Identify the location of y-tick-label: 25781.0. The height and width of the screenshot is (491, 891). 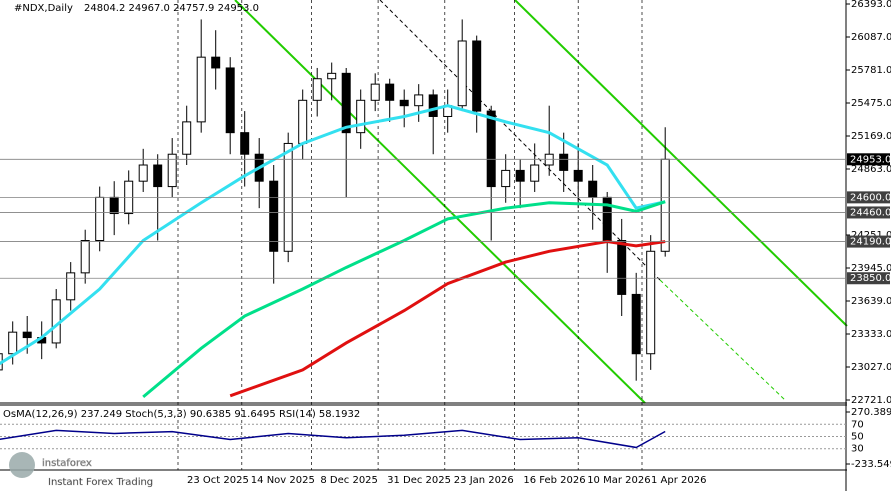
(871, 70).